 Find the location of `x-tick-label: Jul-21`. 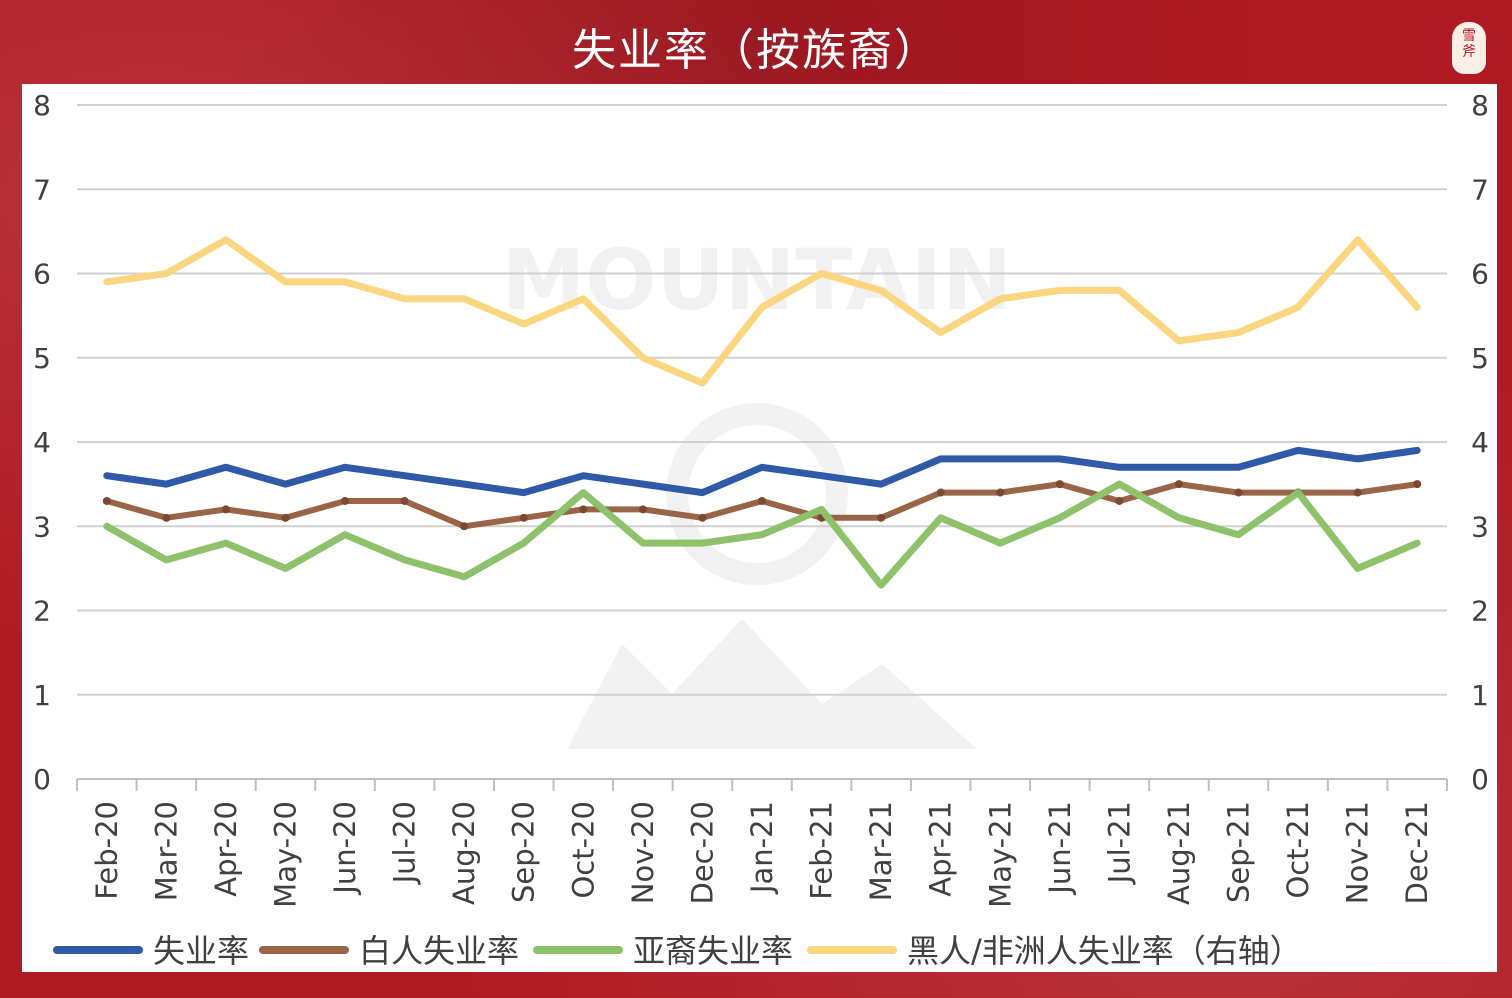

x-tick-label: Jul-21 is located at coordinates (1119, 843).